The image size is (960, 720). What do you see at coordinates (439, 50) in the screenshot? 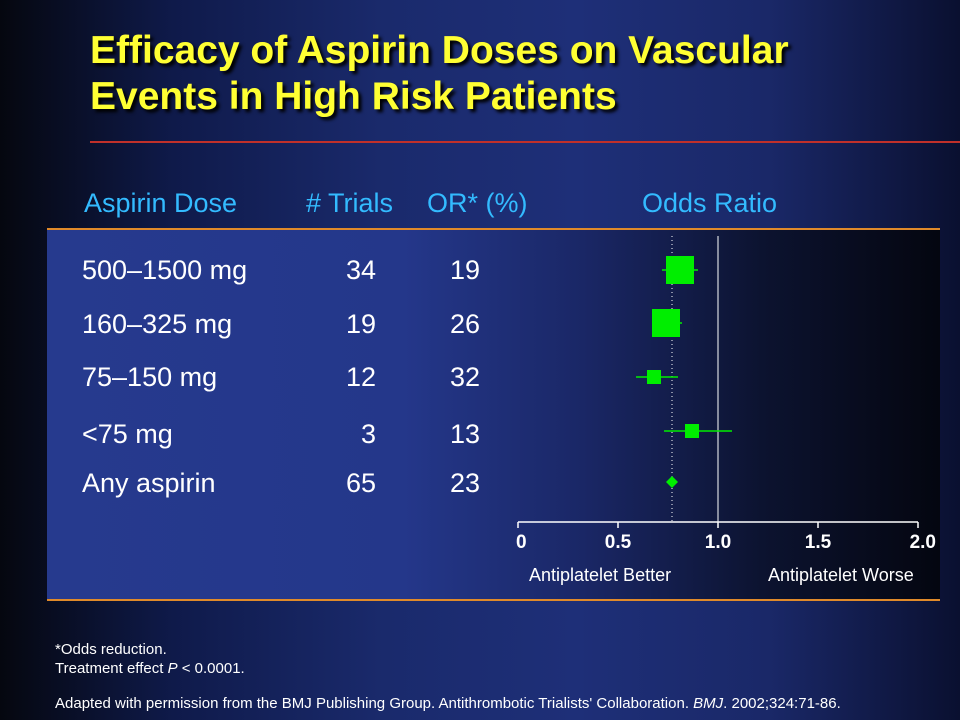
I see `title-line-1: Efficacy of Aspirin Doses on Vascular` at bounding box center [439, 50].